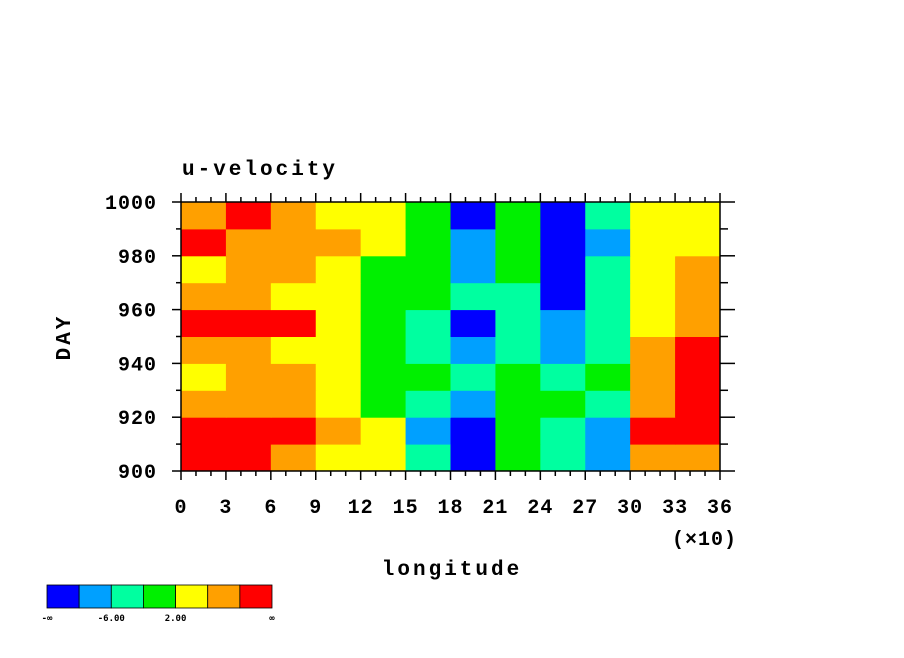 The height and width of the screenshot is (658, 904). I want to click on x-tick-label: 18, so click(450, 508).